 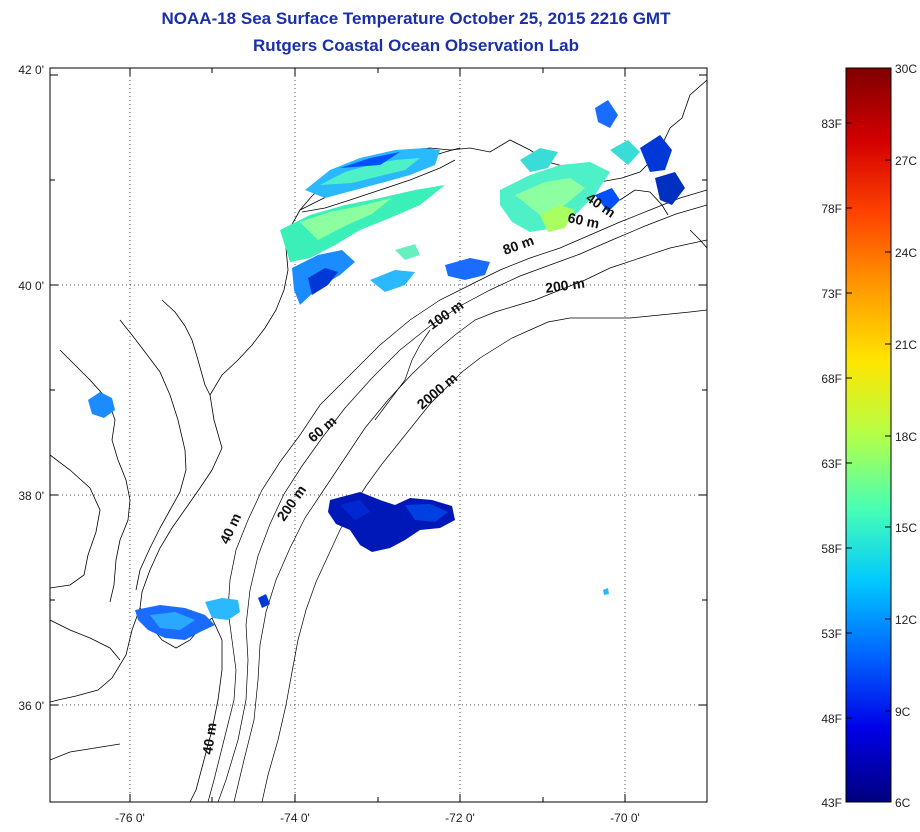 I want to click on lon-label: -70 0', so click(x=625, y=818).